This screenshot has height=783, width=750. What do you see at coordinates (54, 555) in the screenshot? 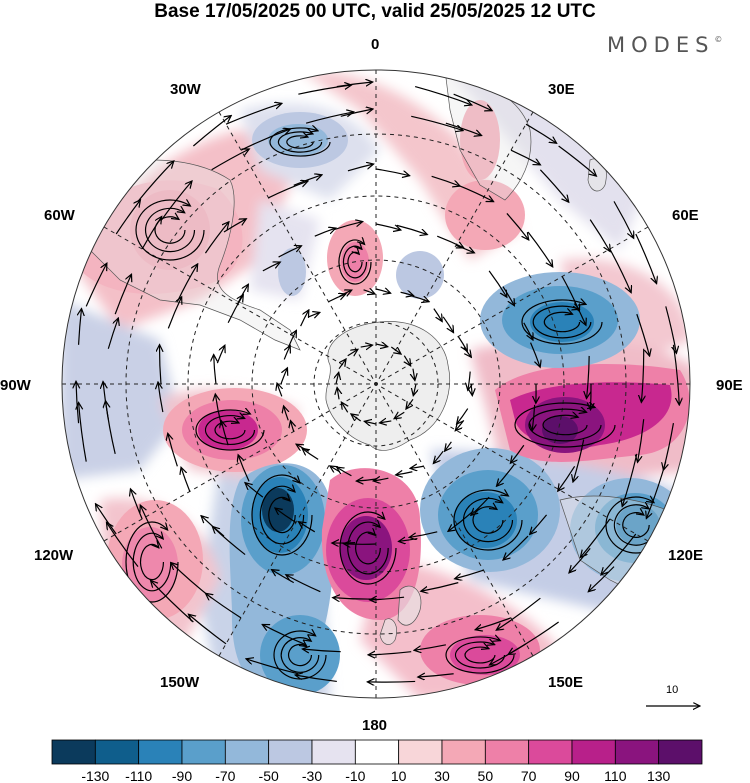
I see `longitude-label-120w: 120W` at bounding box center [54, 555].